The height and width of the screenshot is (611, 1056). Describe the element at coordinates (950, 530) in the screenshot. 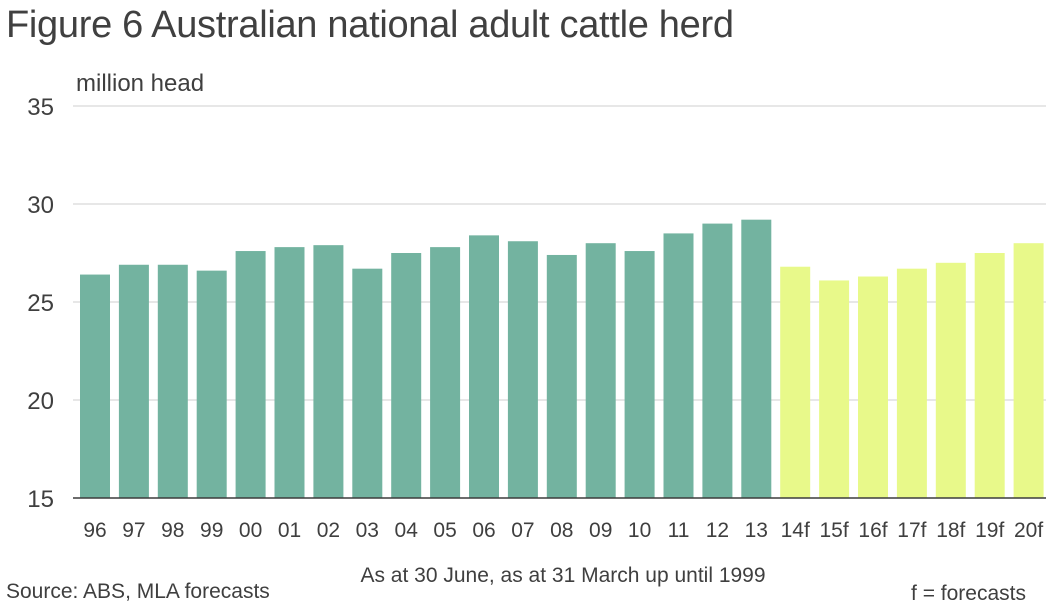

I see `x-tick-label: 18f` at that location.